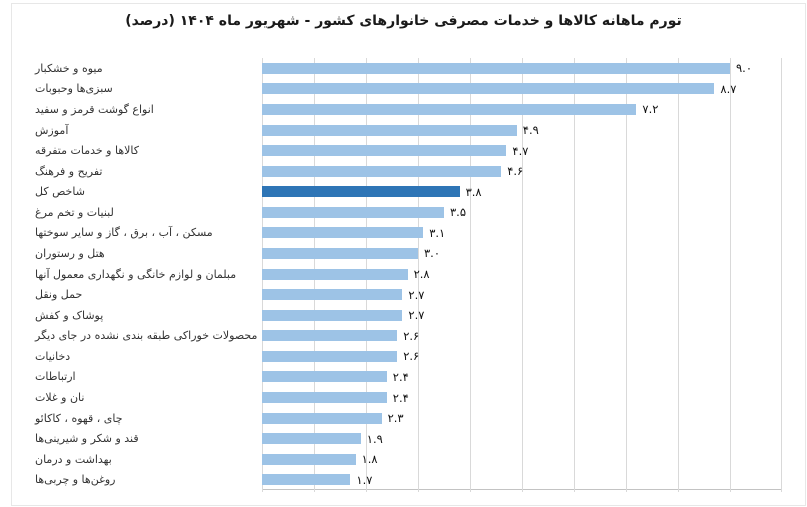 The width and height of the screenshot is (807, 507). Describe the element at coordinates (87, 439) in the screenshot. I see `category-label: قند و شکر و شیرینی‌ها` at that location.